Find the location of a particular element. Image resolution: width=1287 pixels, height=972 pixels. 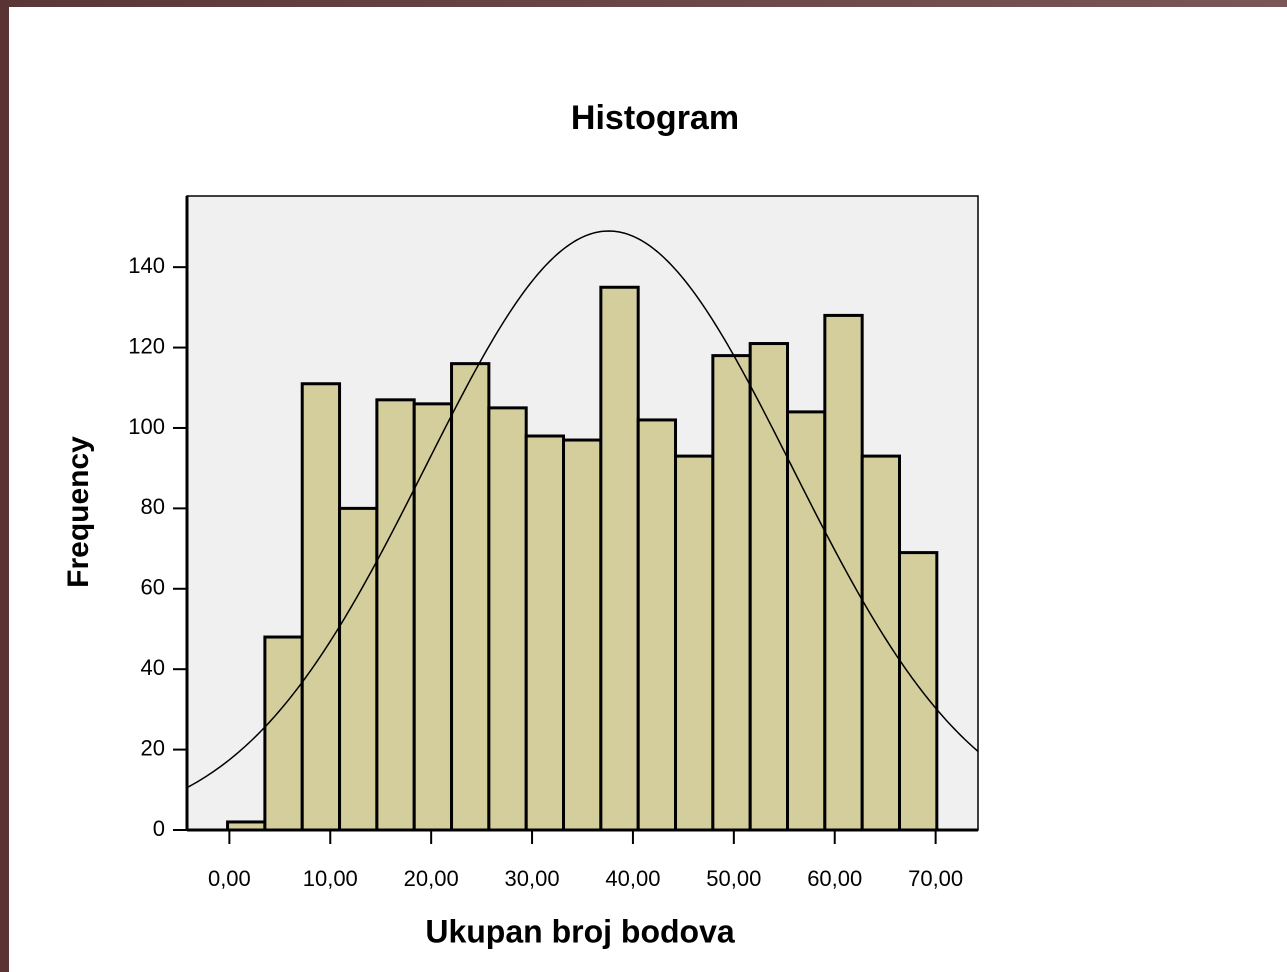

y-tick-label: 100 is located at coordinates (146, 426).